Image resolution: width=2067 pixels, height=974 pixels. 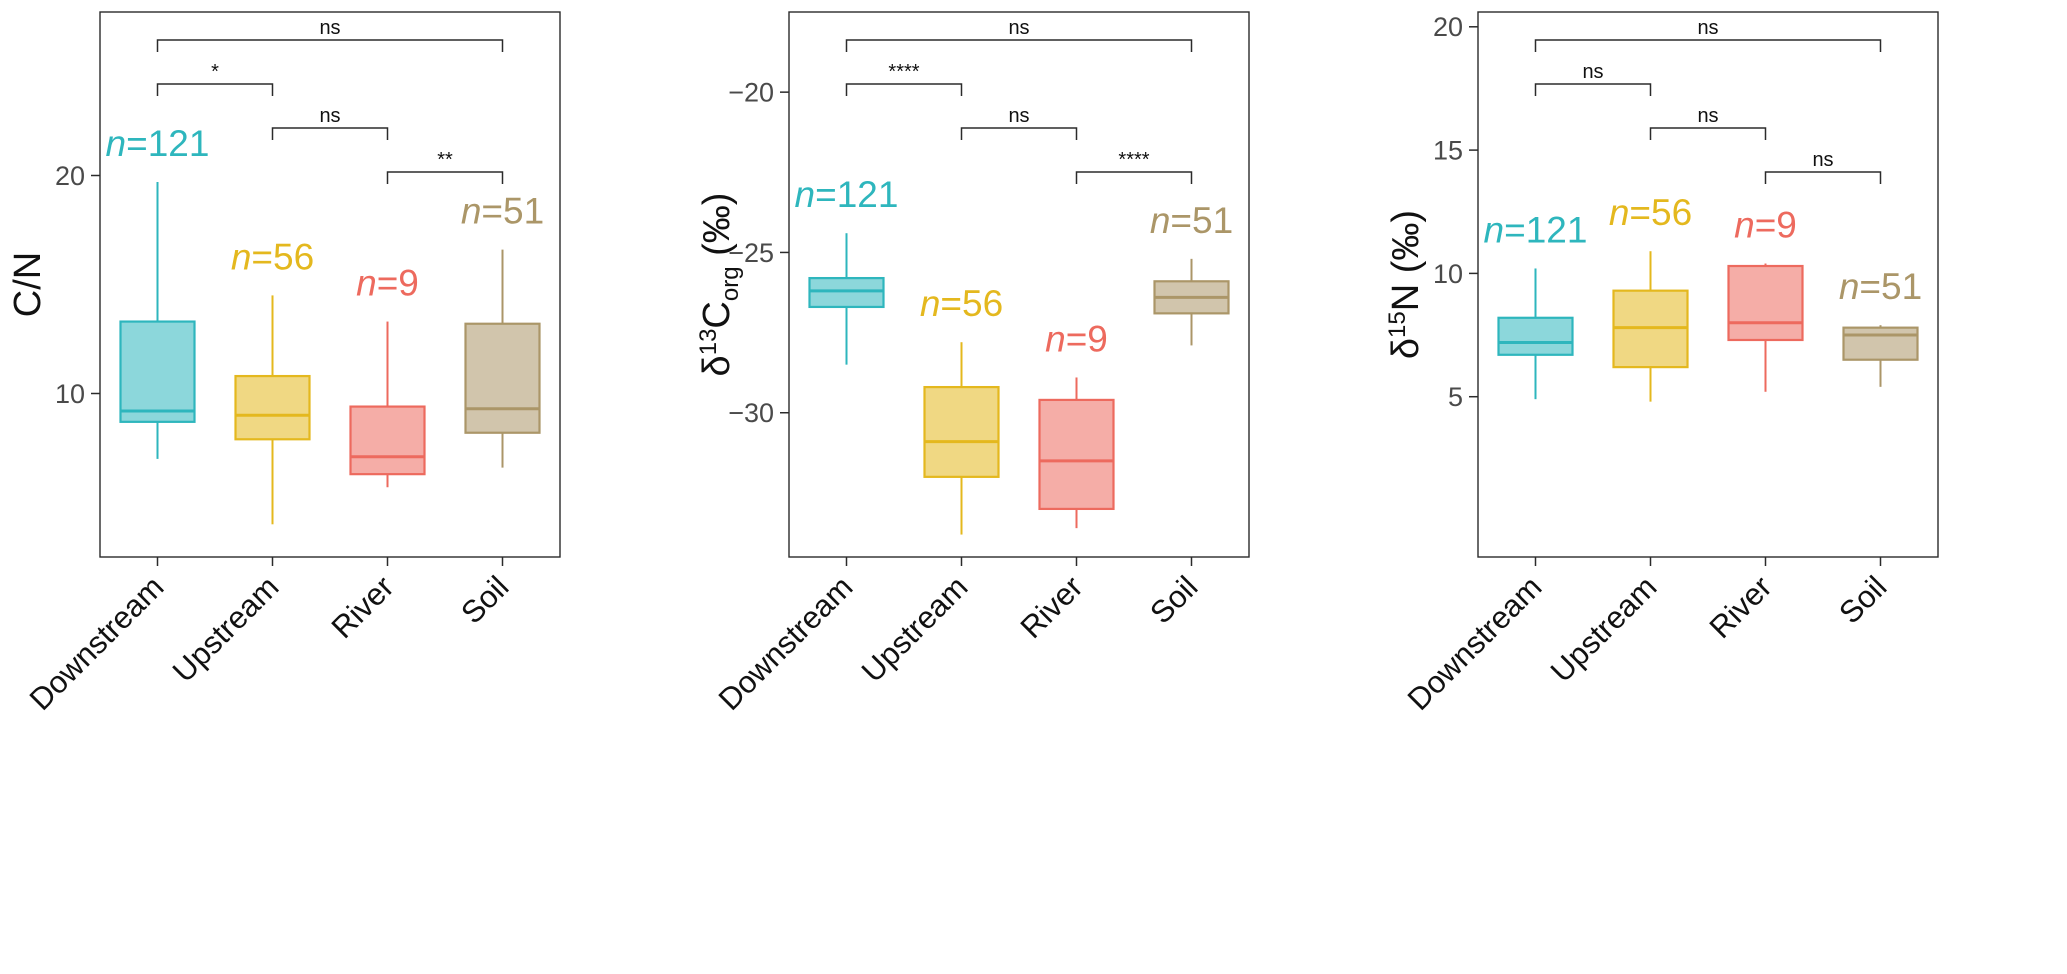 I want to click on y-axis-title: C/N, so click(x=28, y=284).